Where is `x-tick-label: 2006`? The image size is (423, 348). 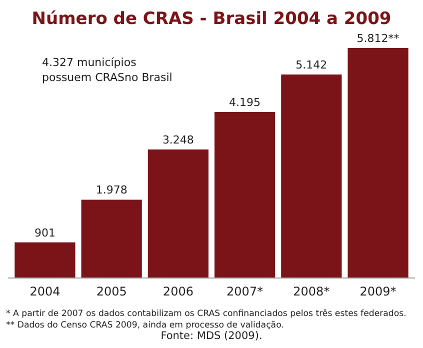 x-tick-label: 2006 is located at coordinates (178, 291).